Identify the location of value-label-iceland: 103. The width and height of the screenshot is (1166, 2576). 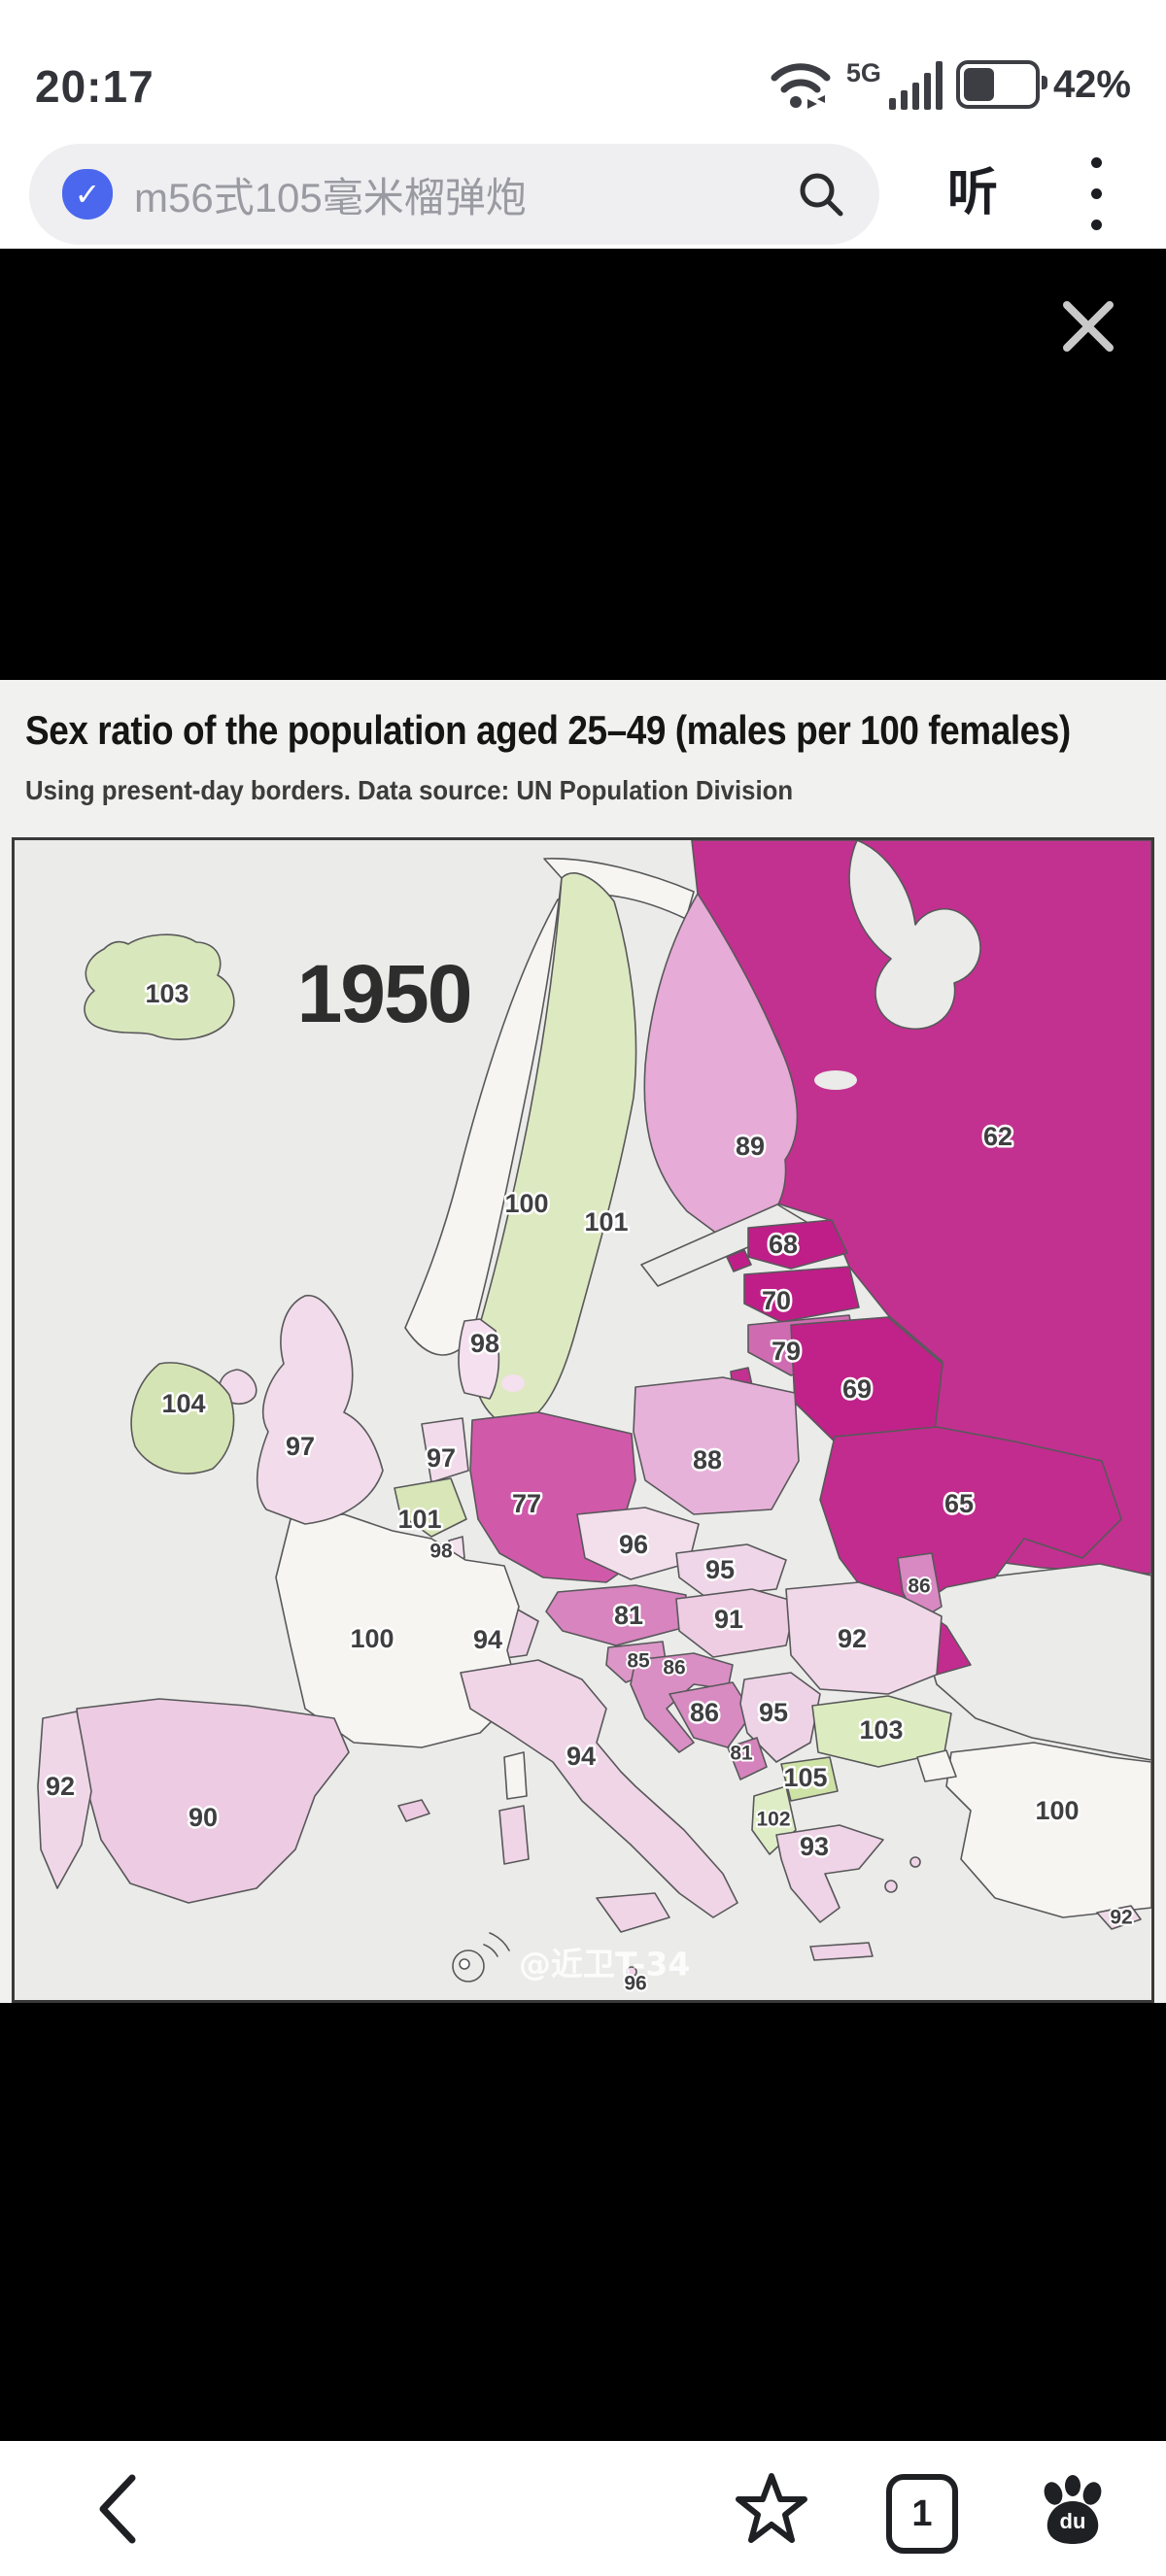
(167, 993).